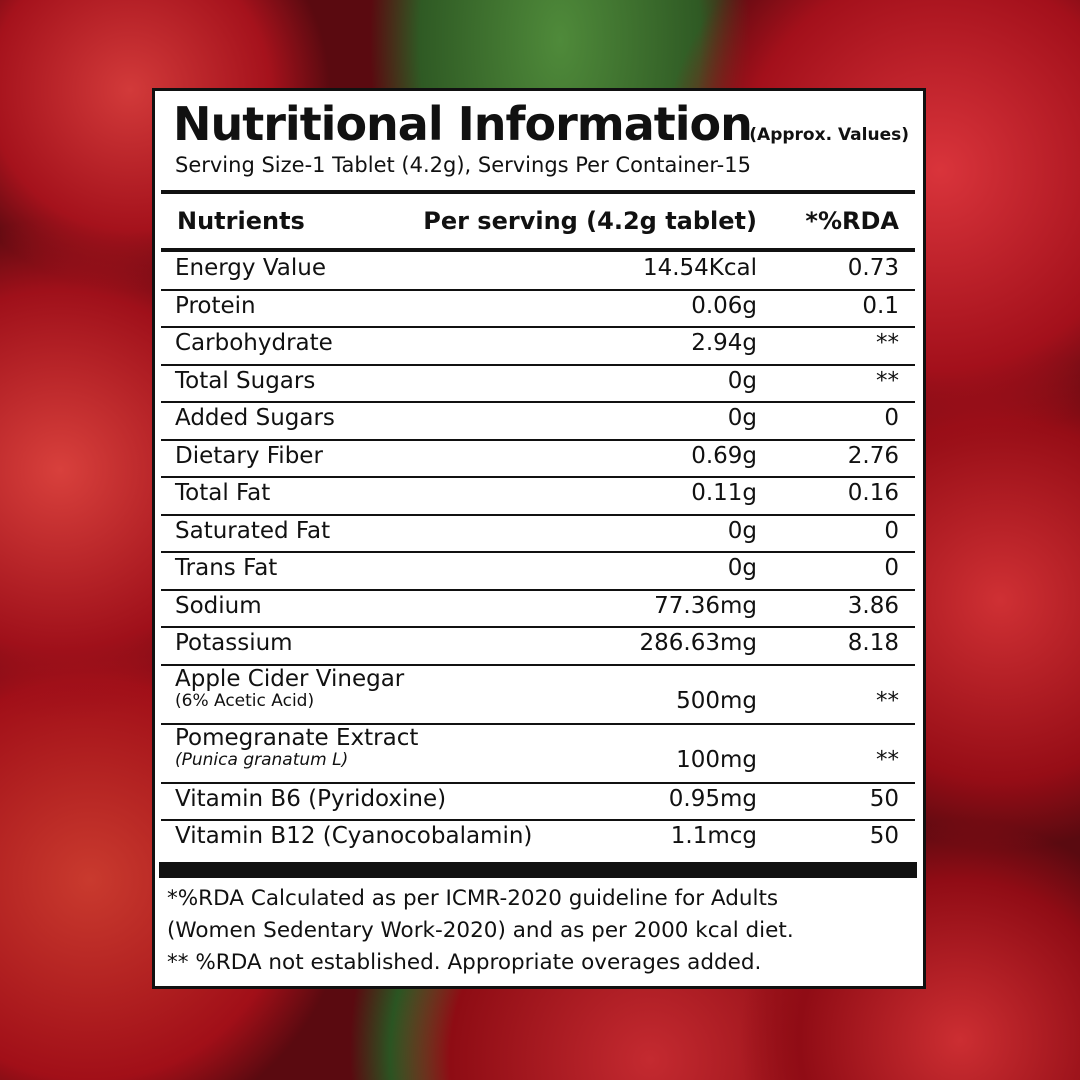  I want to click on nutrient-name-text: Protein, so click(215, 305).